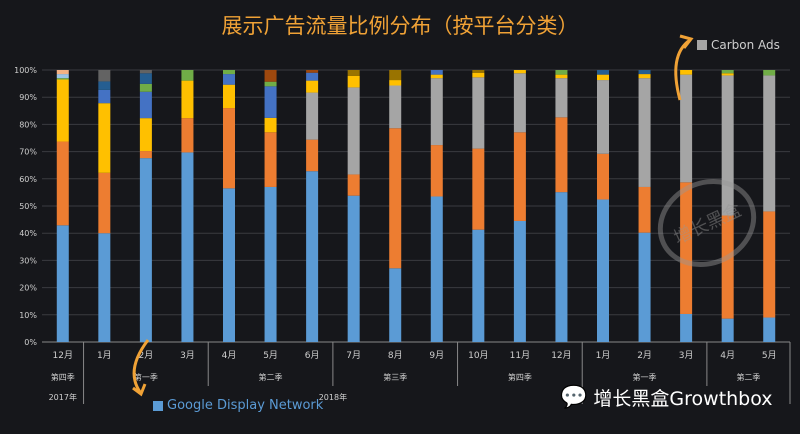 The image size is (800, 434). Describe the element at coordinates (436, 355) in the screenshot. I see `x-tick-label: 9月` at that location.